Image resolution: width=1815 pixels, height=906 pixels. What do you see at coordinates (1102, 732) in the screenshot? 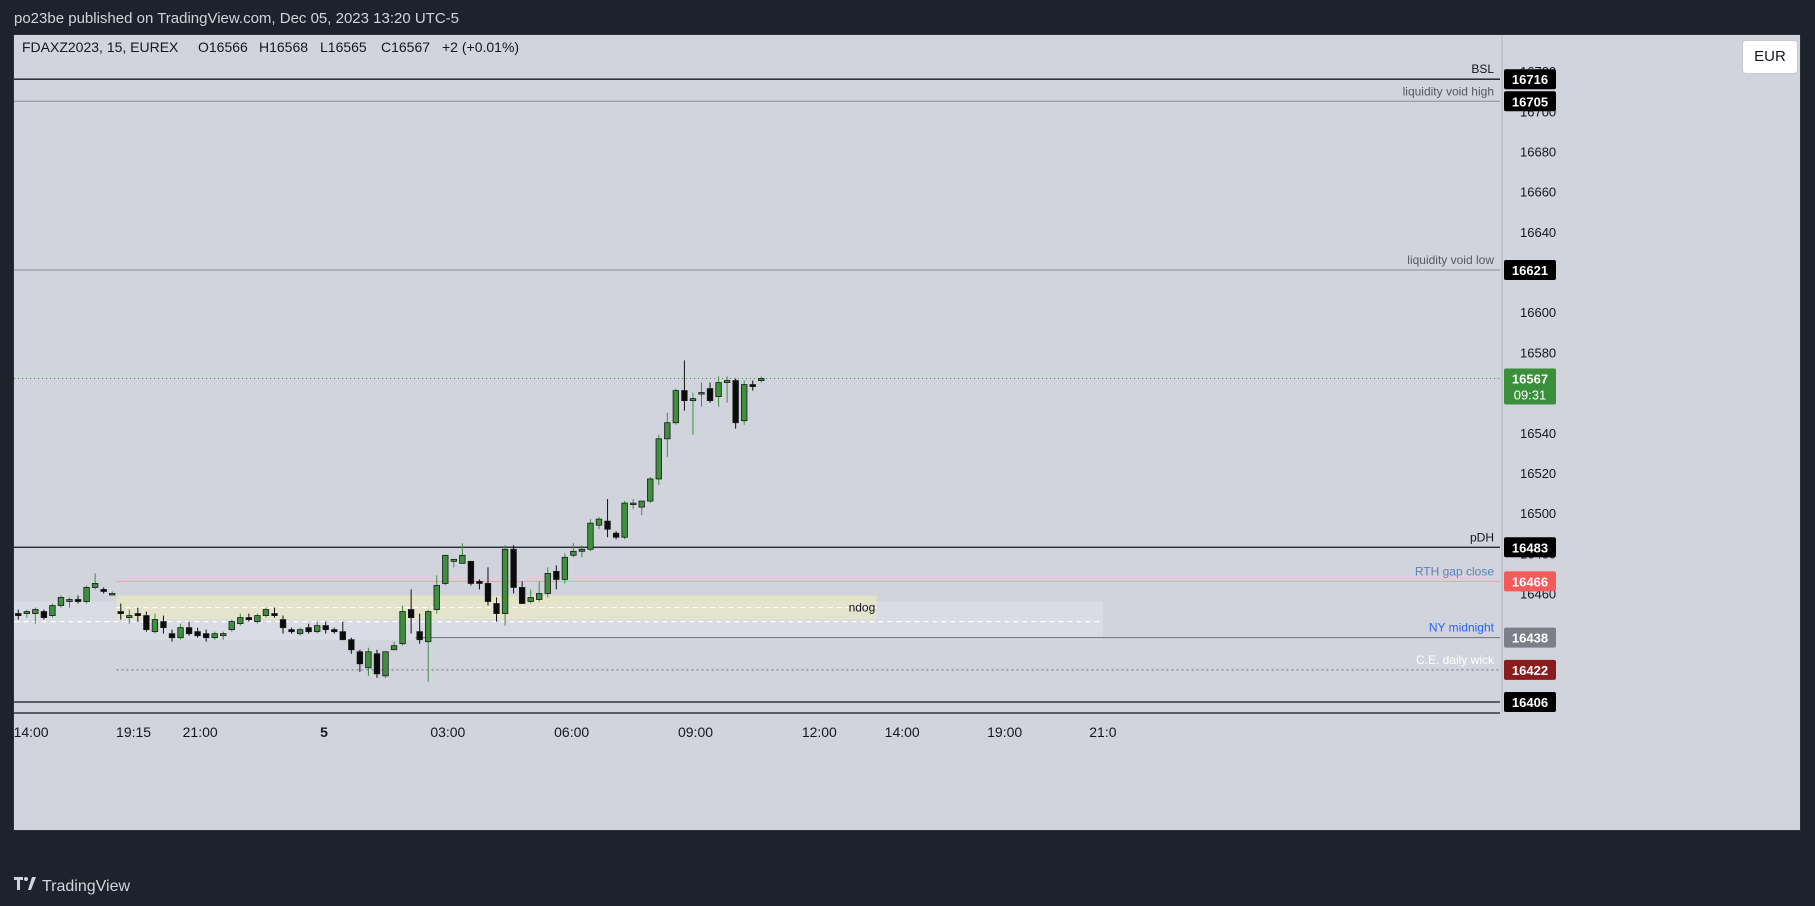
I see `time-tick-label: 21:0` at bounding box center [1102, 732].